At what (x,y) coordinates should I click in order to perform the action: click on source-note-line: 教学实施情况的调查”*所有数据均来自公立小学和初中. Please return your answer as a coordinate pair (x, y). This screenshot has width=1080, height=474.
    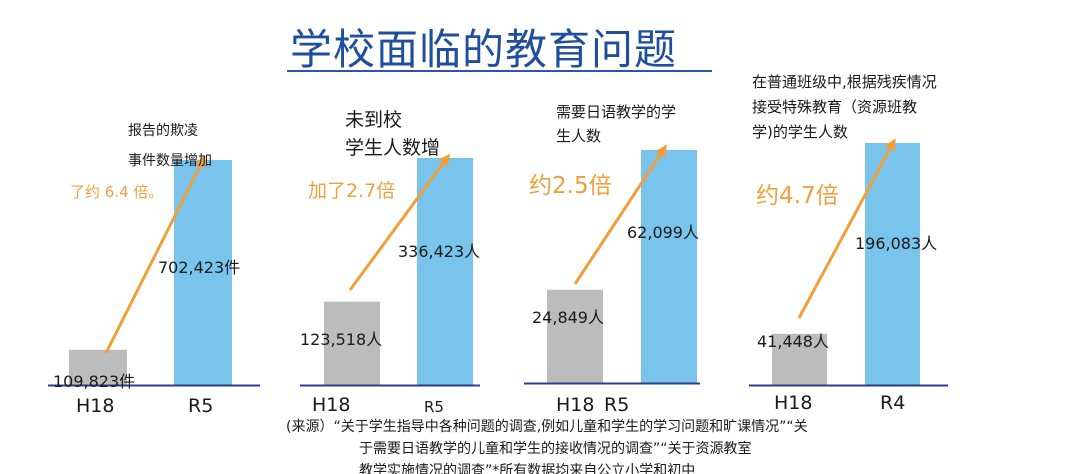
    Looking at the image, I should click on (527, 468).